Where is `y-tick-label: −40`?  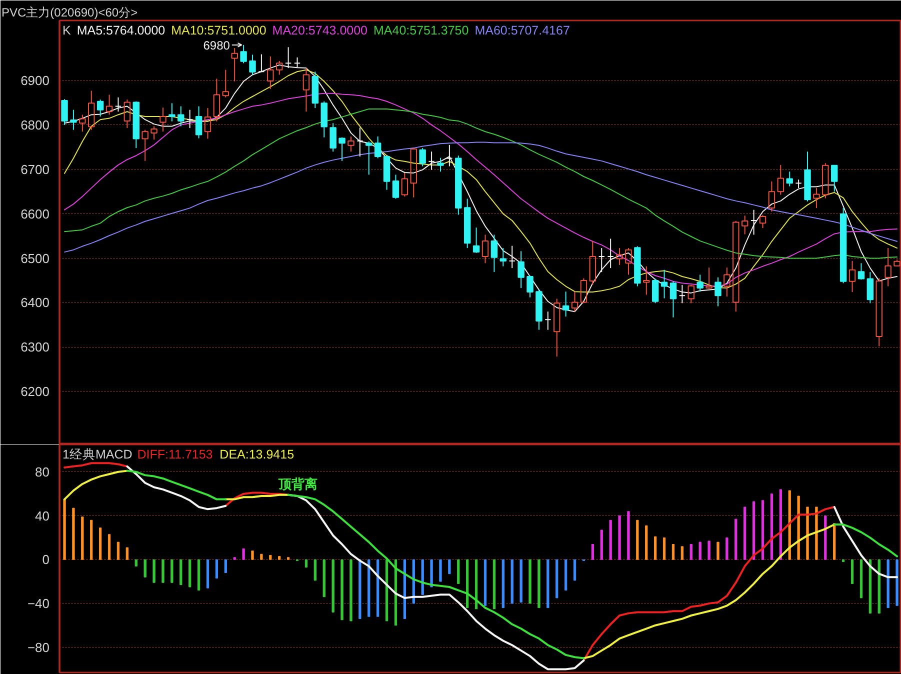 y-tick-label: −40 is located at coordinates (38, 603).